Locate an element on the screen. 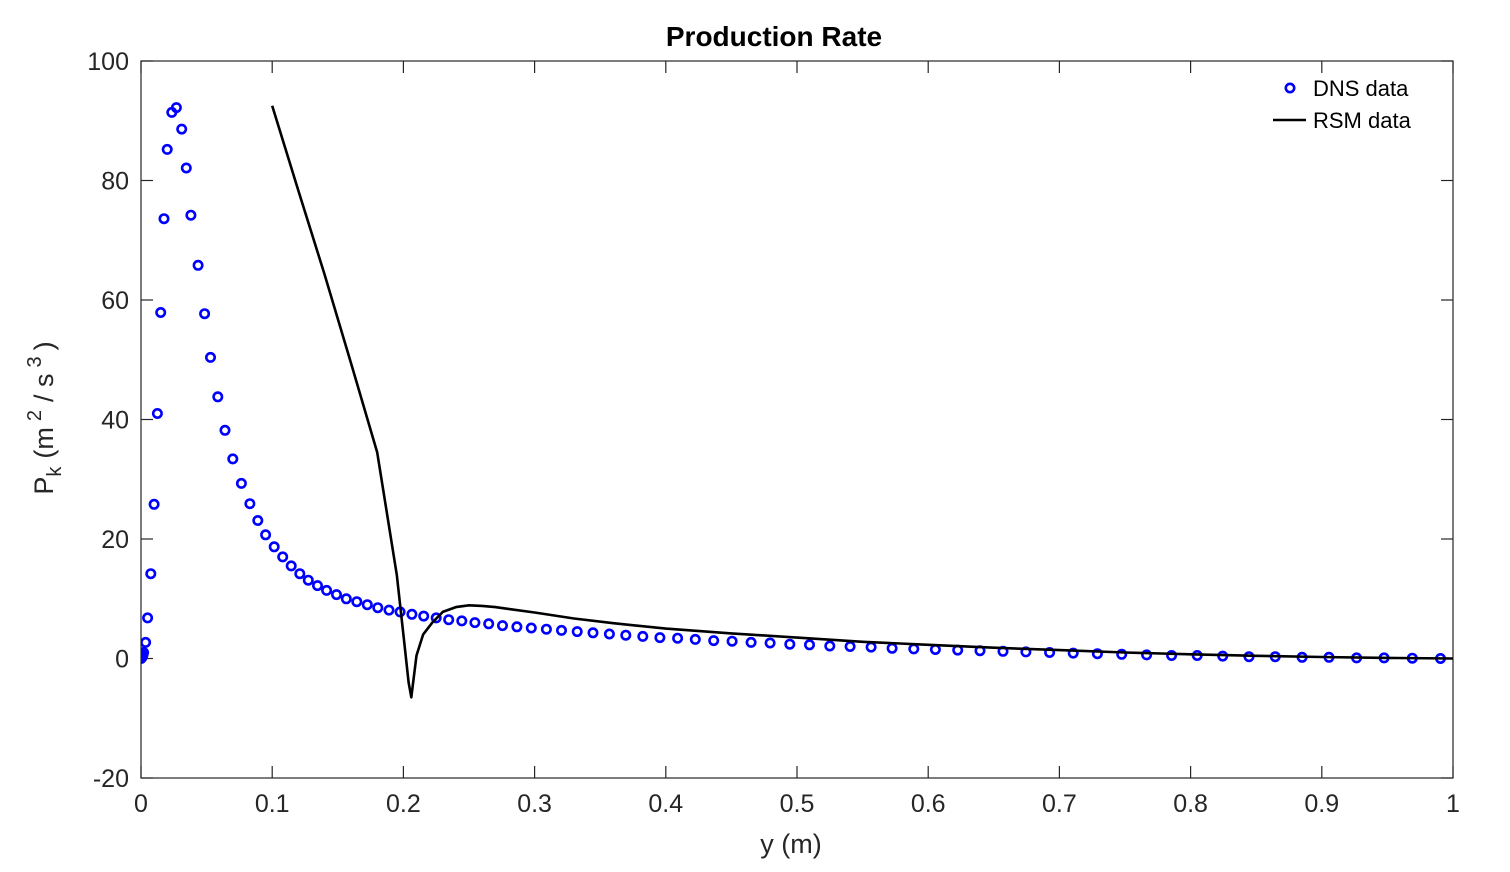 Image resolution: width=1510 pixels, height=872 pixels. y-tick-label: -20 is located at coordinates (111, 779).